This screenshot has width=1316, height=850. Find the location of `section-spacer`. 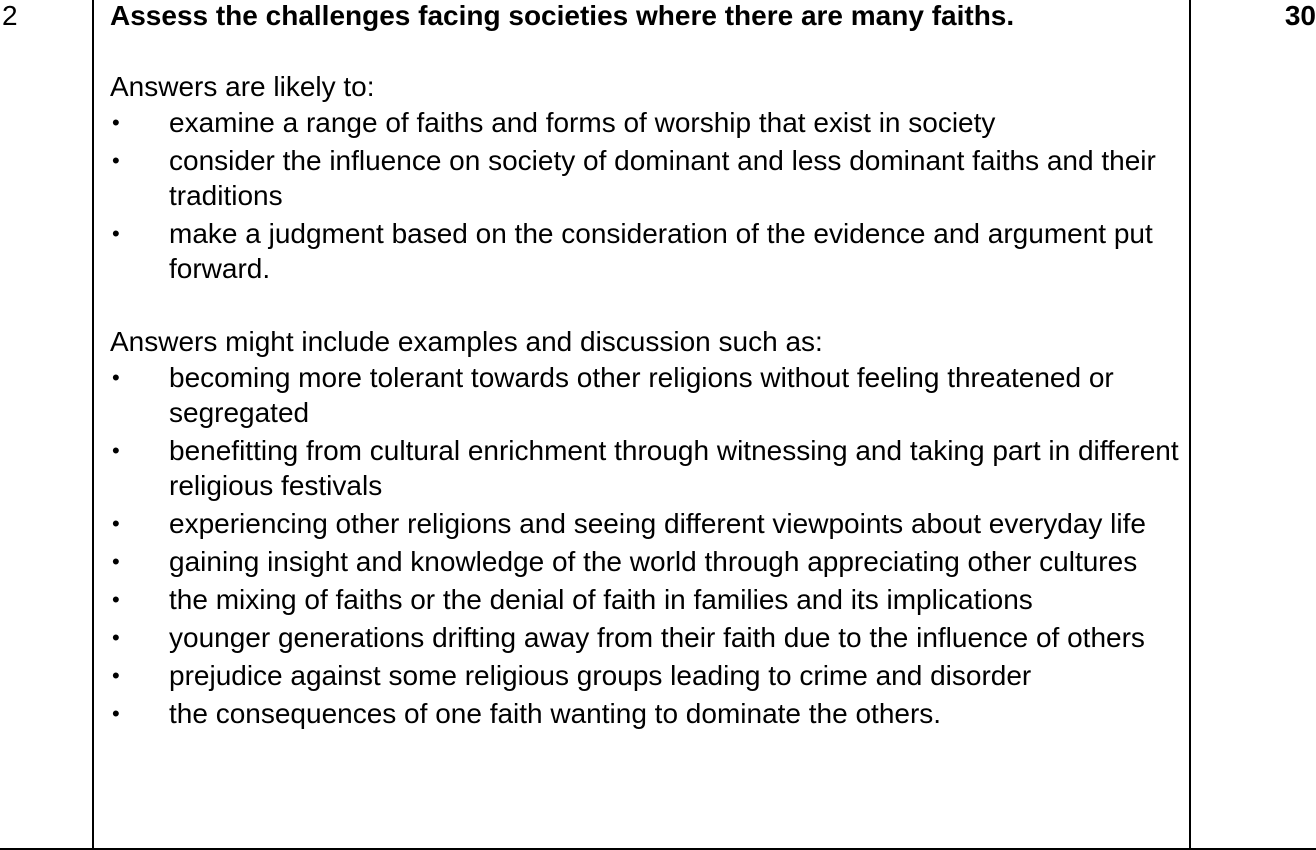

section-spacer is located at coordinates (644, 306).